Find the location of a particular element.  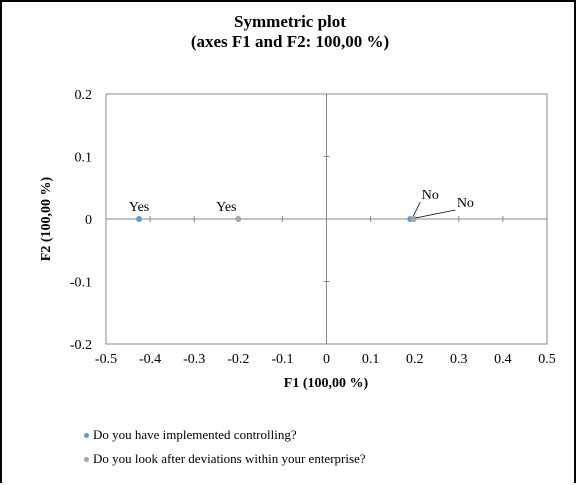

y-tick-label: 0.1 is located at coordinates (84, 158).